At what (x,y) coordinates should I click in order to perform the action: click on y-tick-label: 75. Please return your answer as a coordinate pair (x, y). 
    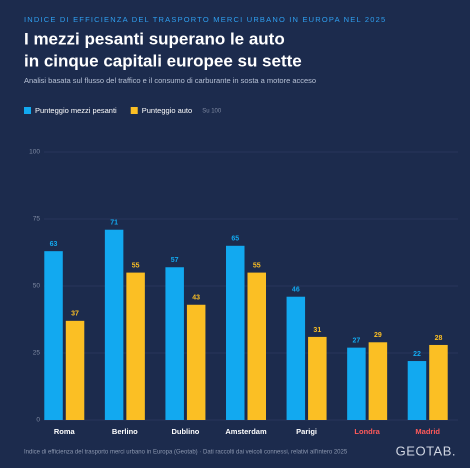
    Looking at the image, I should click on (37, 219).